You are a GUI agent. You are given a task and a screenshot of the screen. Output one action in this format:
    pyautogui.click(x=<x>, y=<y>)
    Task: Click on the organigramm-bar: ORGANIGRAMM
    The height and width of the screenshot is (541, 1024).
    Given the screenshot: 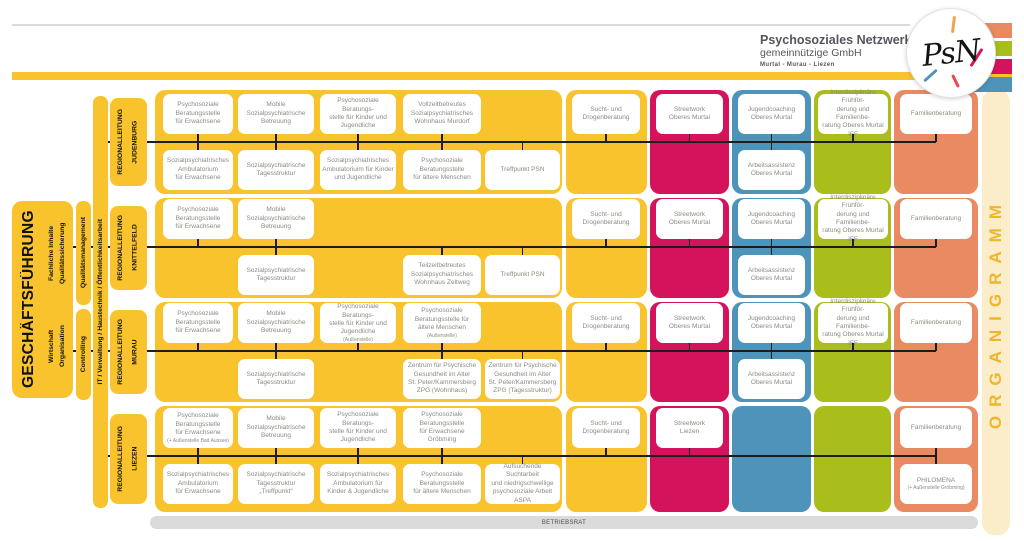 What is the action you would take?
    pyautogui.click(x=996, y=312)
    